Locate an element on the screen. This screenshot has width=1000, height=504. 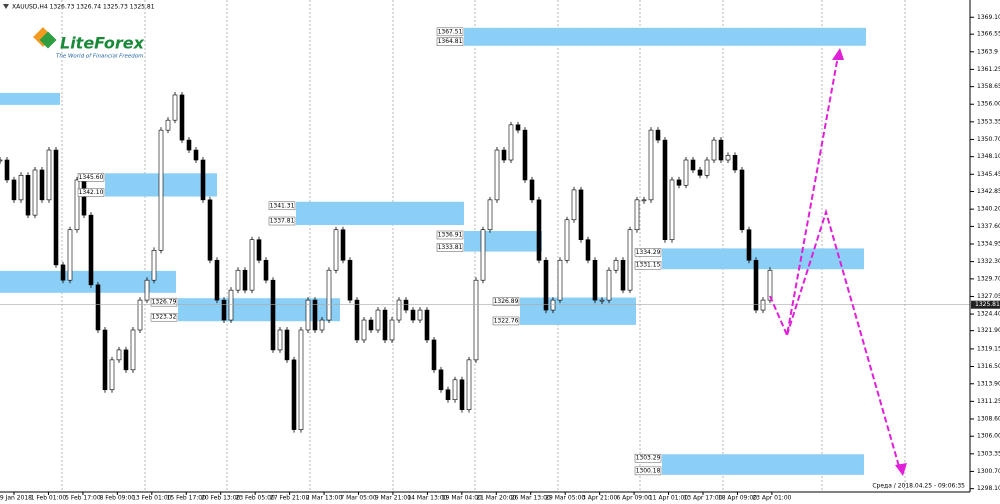
x-tick-label: 21 Mar 20:00 is located at coordinates (496, 498).